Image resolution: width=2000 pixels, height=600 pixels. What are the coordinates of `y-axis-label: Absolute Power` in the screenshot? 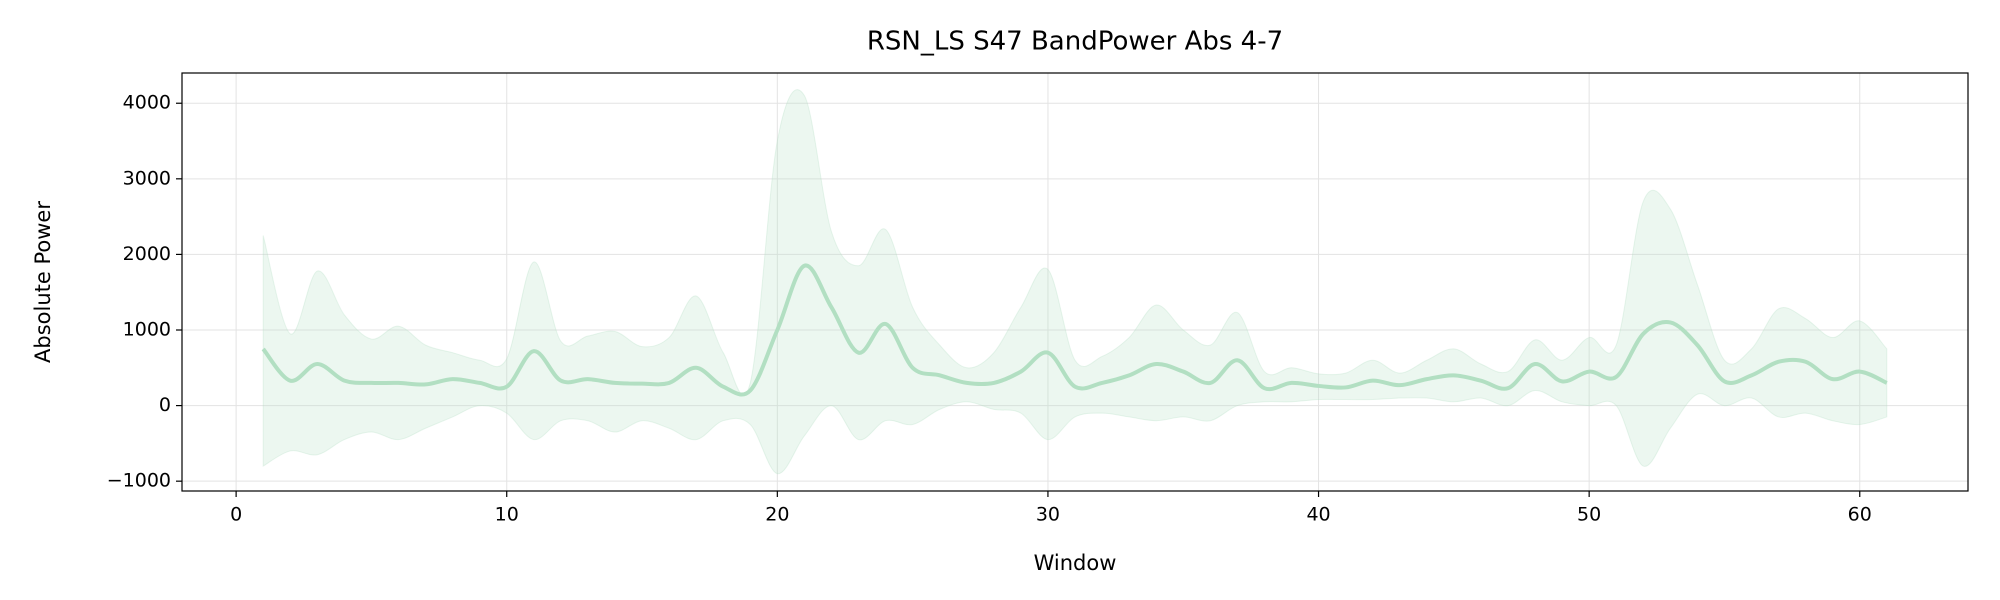 It's located at (43, 282).